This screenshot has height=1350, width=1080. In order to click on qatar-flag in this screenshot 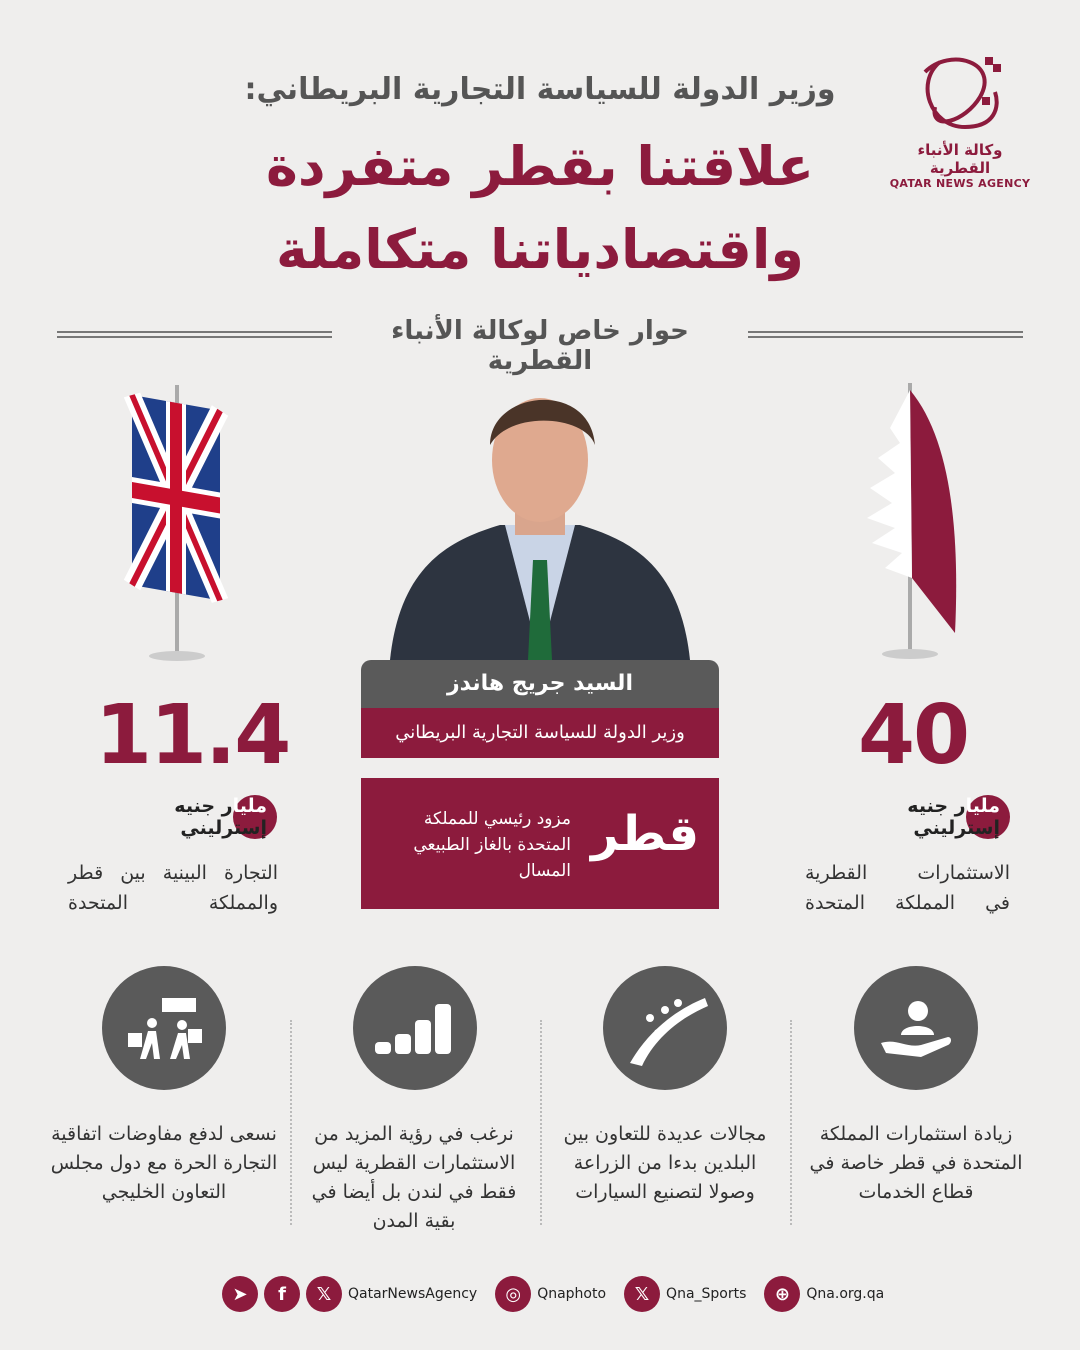, I will do `click(912, 521)`.